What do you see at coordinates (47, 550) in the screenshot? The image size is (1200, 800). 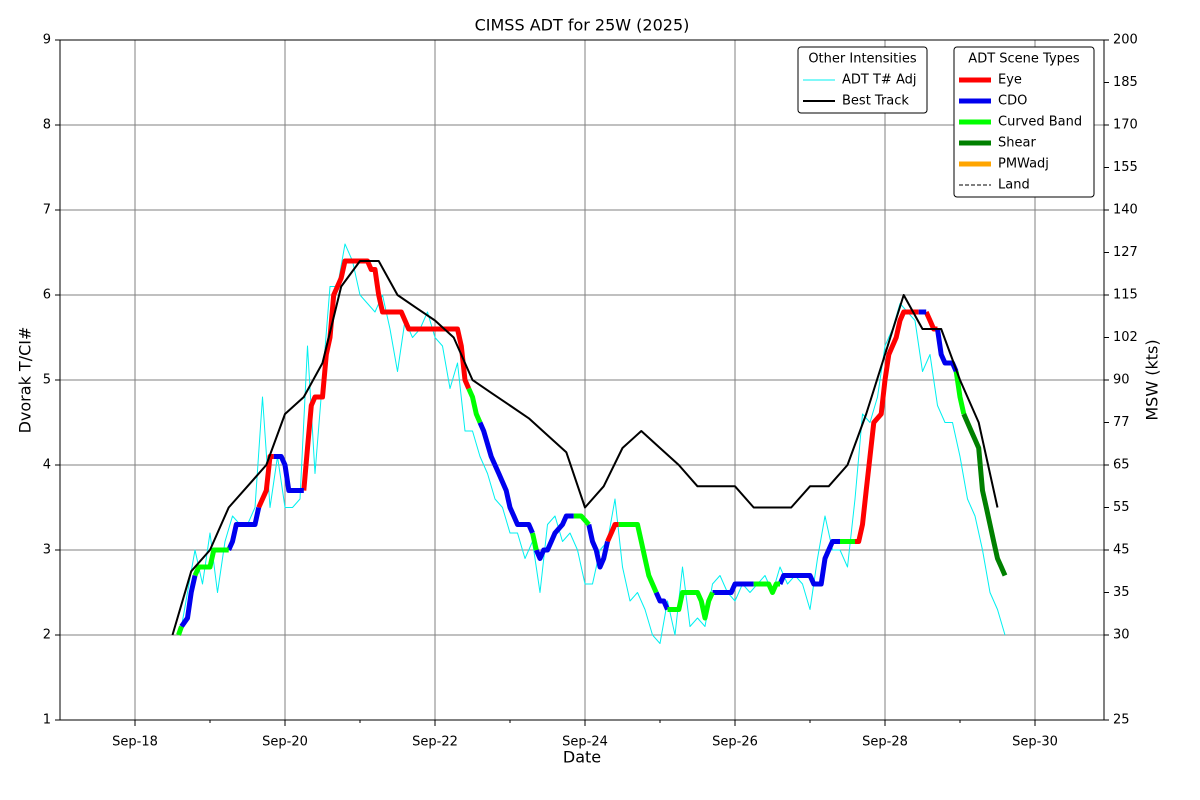 I see `y-tick-label: 3` at bounding box center [47, 550].